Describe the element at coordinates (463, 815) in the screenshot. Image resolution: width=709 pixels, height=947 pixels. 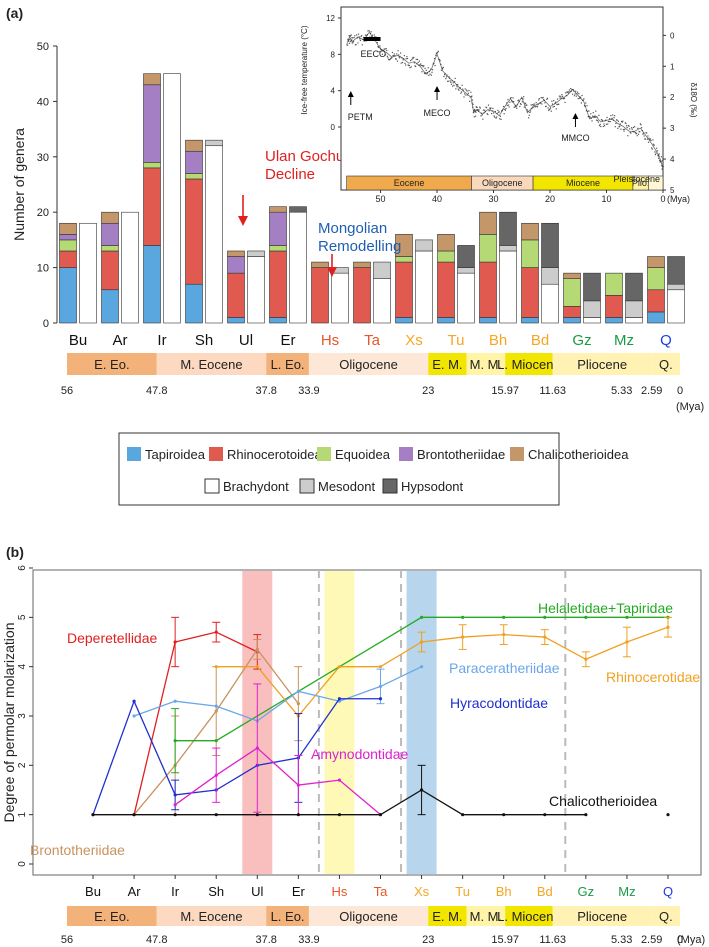
I see `point-chalicotherioidea-tu` at that location.